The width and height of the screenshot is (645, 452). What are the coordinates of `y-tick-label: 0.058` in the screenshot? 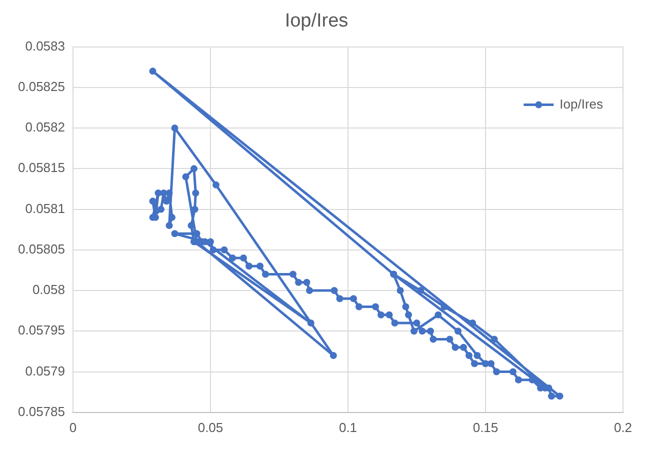 It's located at (48, 290).